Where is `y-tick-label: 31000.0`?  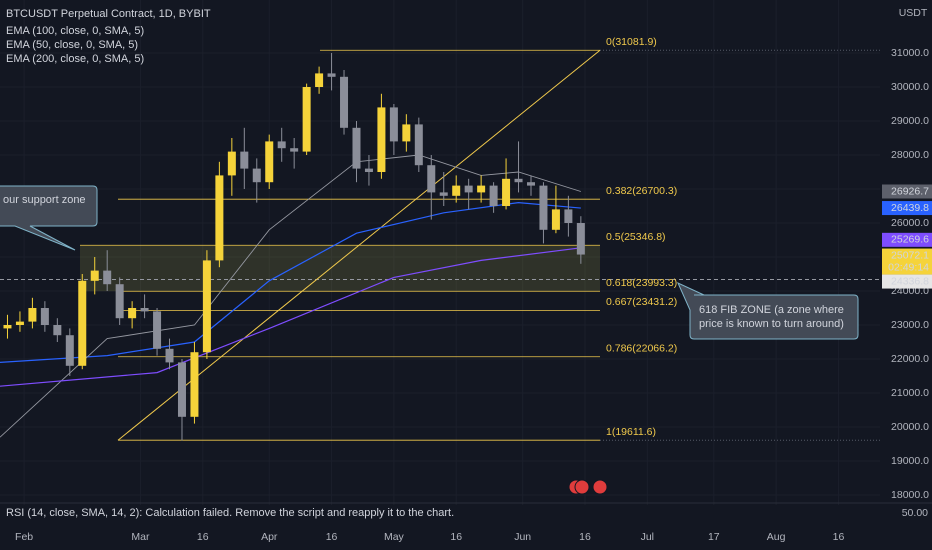 y-tick-label: 31000.0 is located at coordinates (910, 53).